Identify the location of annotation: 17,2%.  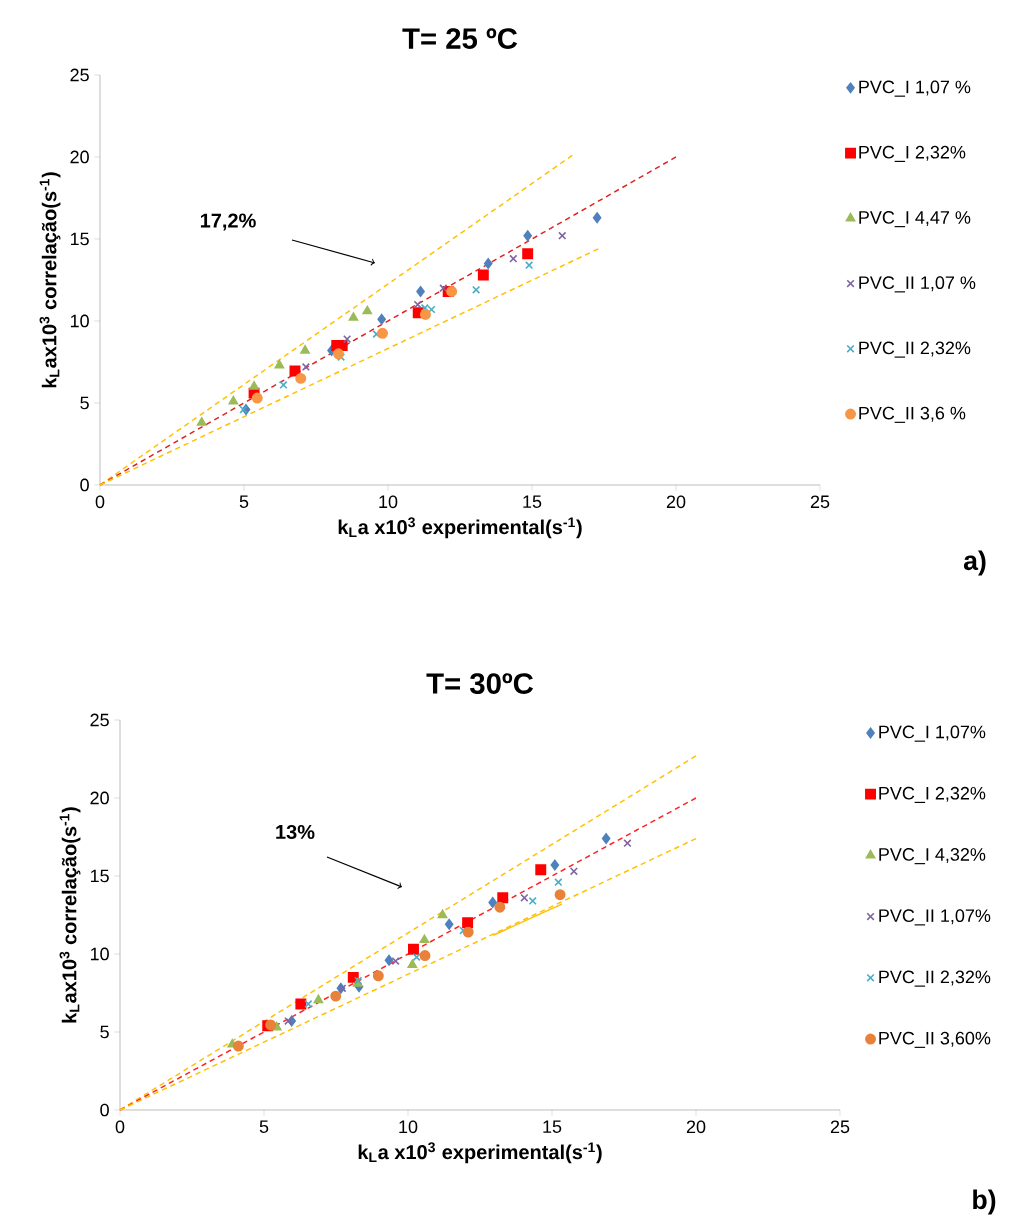
(228, 222).